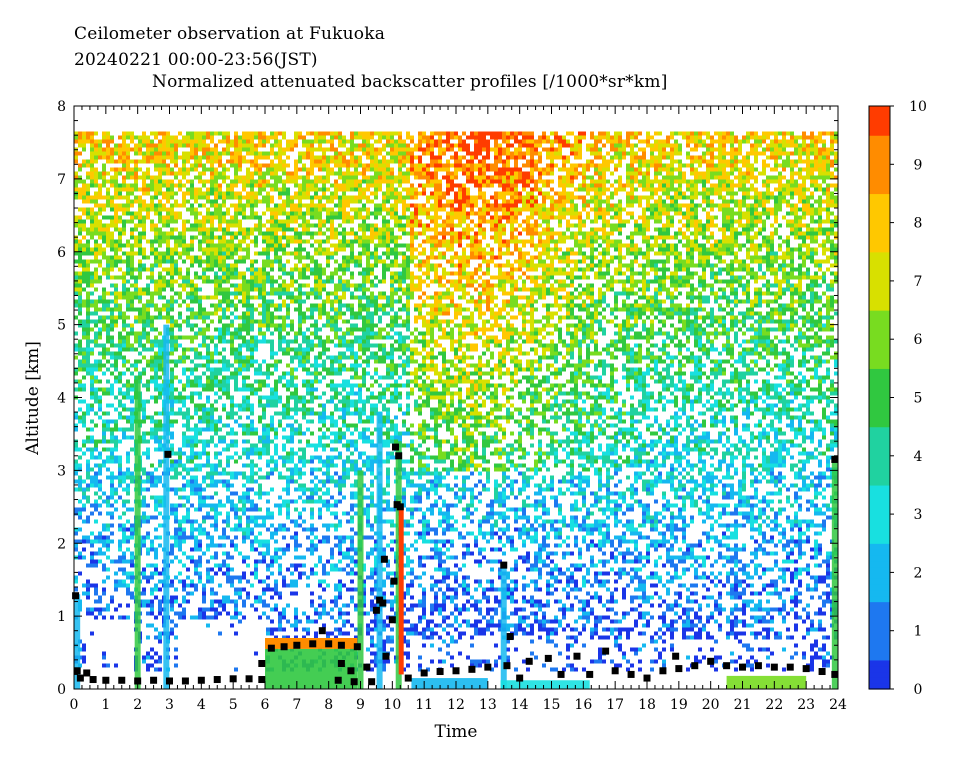 This screenshot has width=960, height=770. I want to click on y-axis-label: Altitude [km], so click(33, 398).